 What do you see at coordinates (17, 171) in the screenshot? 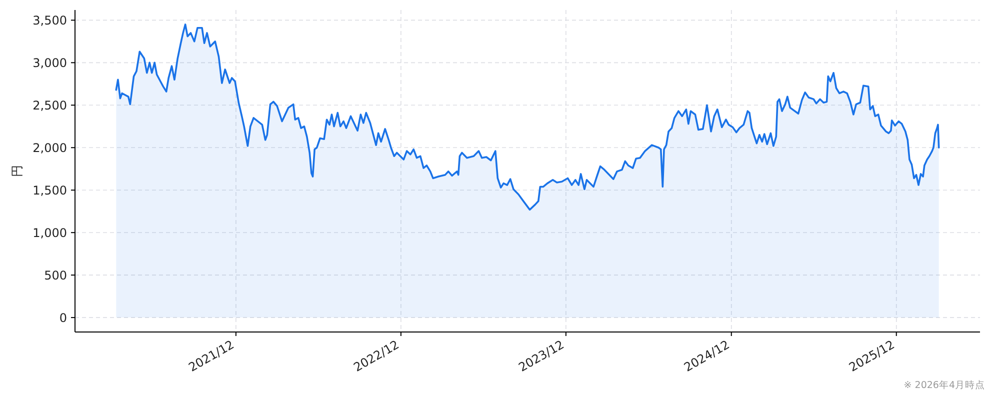
I see `y-axis-title: 円` at bounding box center [17, 171].